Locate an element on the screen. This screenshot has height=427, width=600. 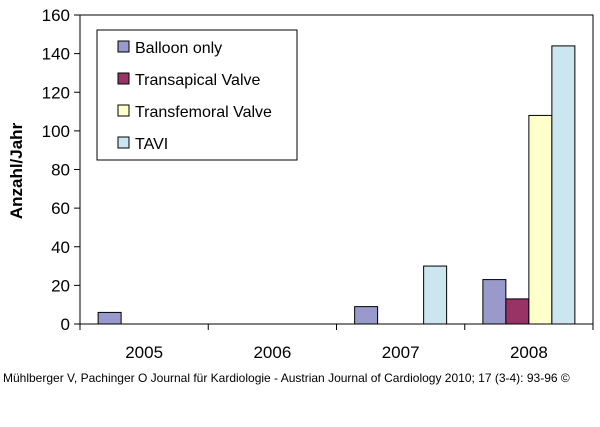
bar-transfemoral-valve-2008 is located at coordinates (540, 219).